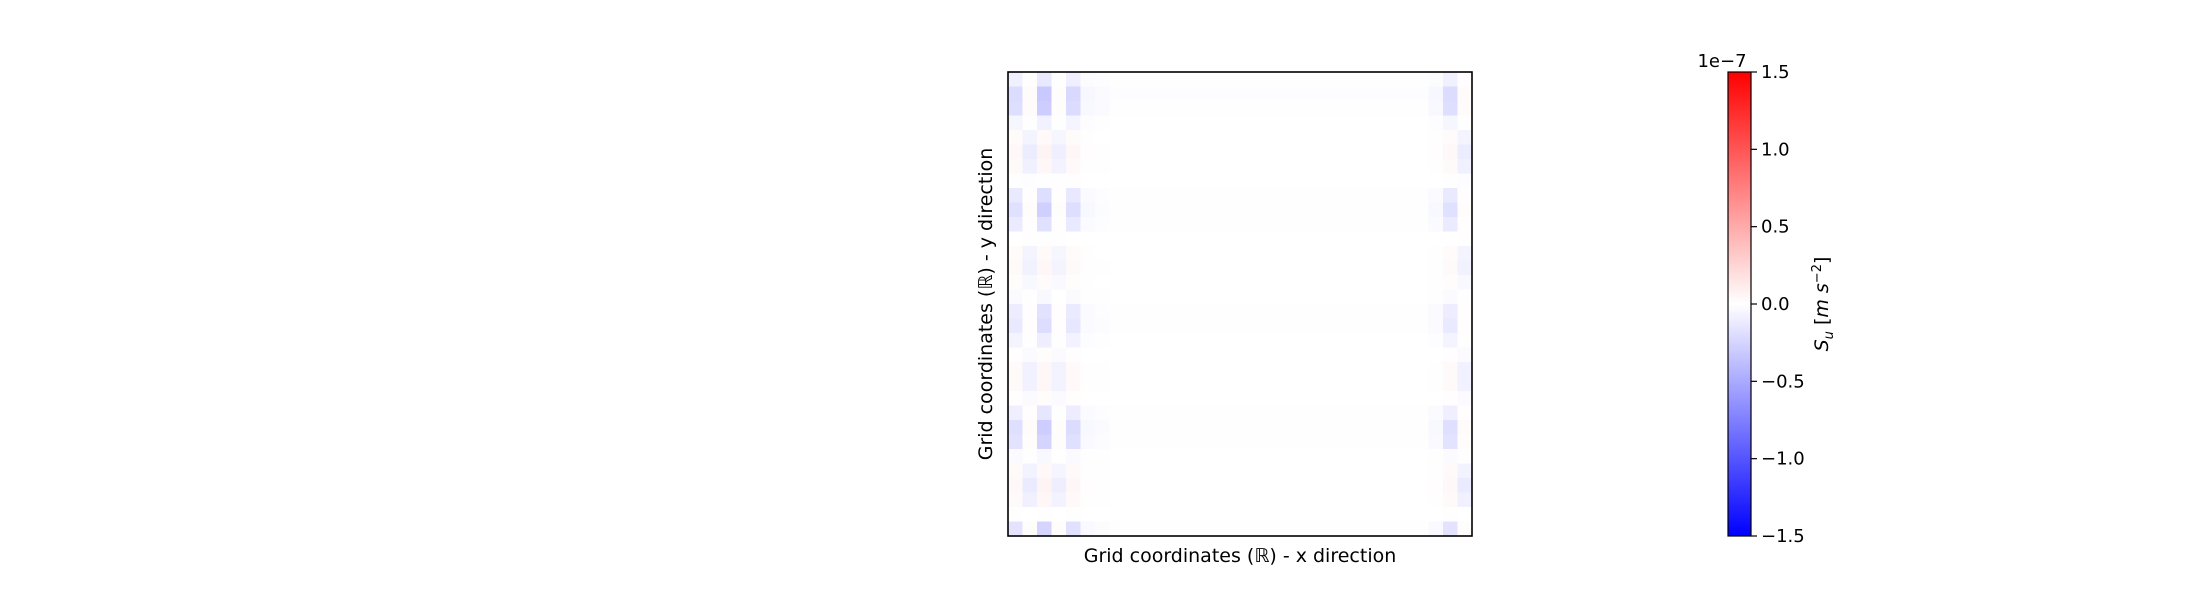  Describe the element at coordinates (1822, 345) in the screenshot. I see `colorbar-label-main: S` at that location.